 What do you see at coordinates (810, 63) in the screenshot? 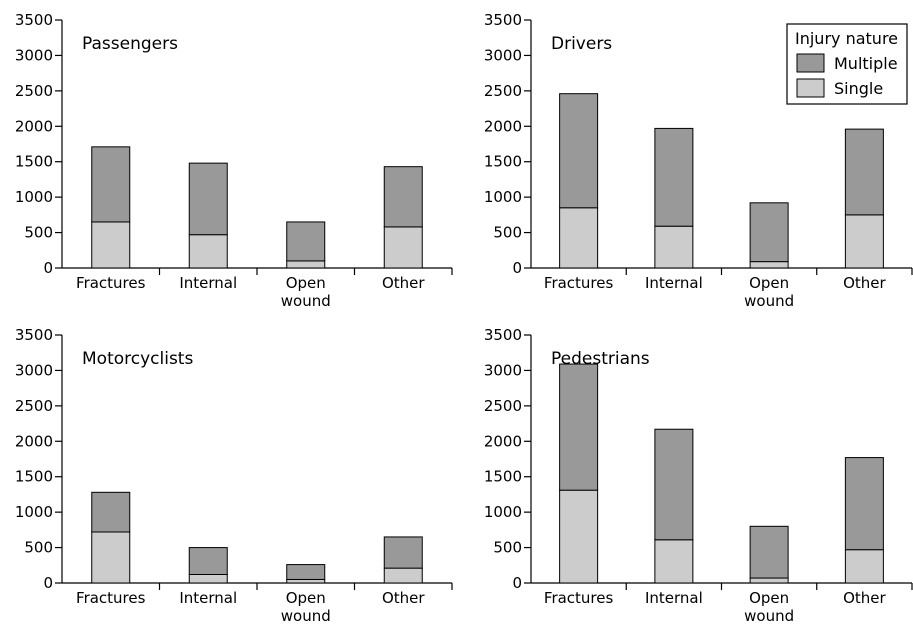
I see `legend-swatch-multiple` at bounding box center [810, 63].